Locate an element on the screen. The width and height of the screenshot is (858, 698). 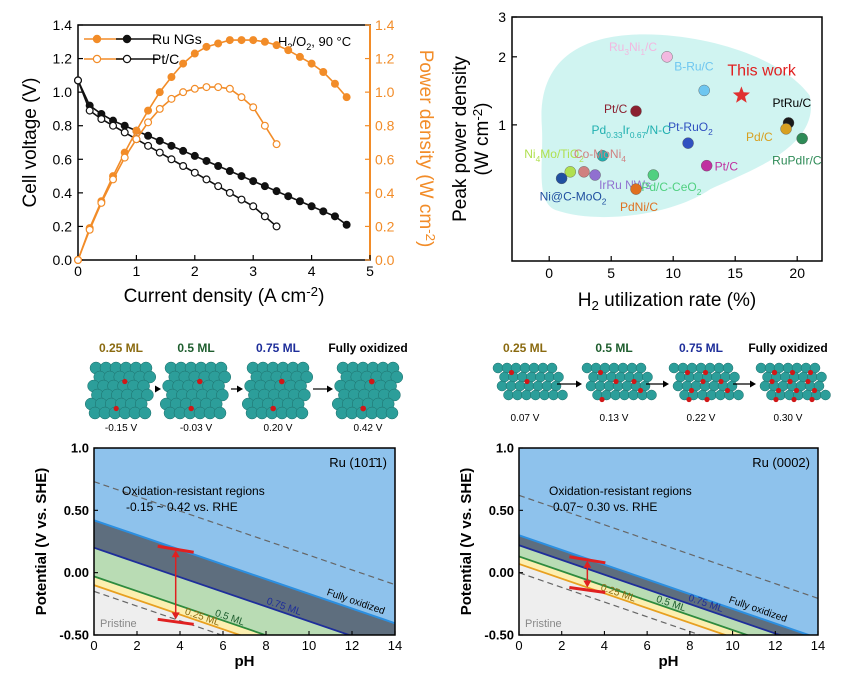
plot-frame is located at coordinates (667, 139).